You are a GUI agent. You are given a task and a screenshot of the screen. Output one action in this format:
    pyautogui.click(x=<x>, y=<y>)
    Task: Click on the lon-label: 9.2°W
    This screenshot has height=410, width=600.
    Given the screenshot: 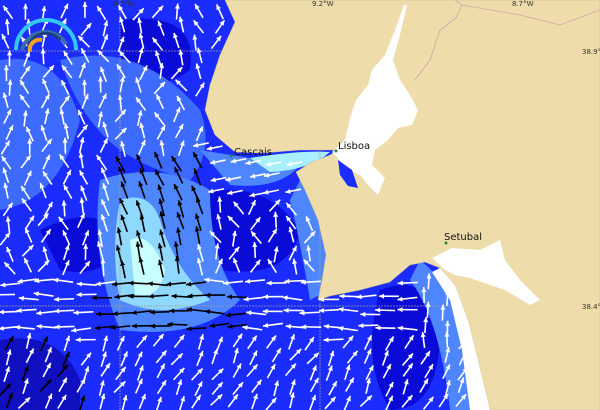 What is the action you would take?
    pyautogui.click(x=323, y=4)
    